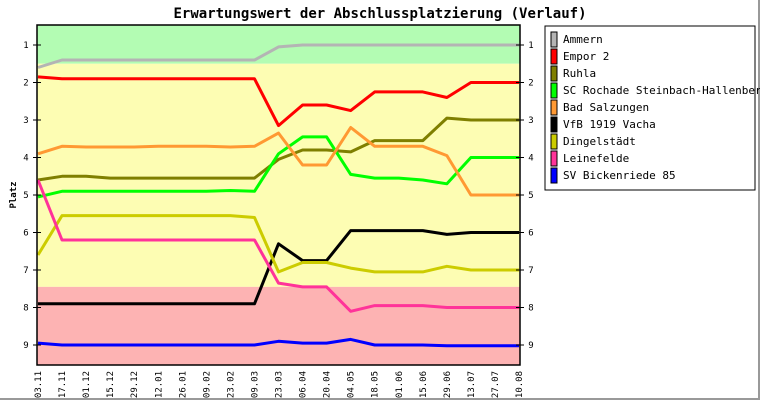  Describe the element at coordinates (25, 346) in the screenshot. I see `y-tick-label-left: 9` at that location.